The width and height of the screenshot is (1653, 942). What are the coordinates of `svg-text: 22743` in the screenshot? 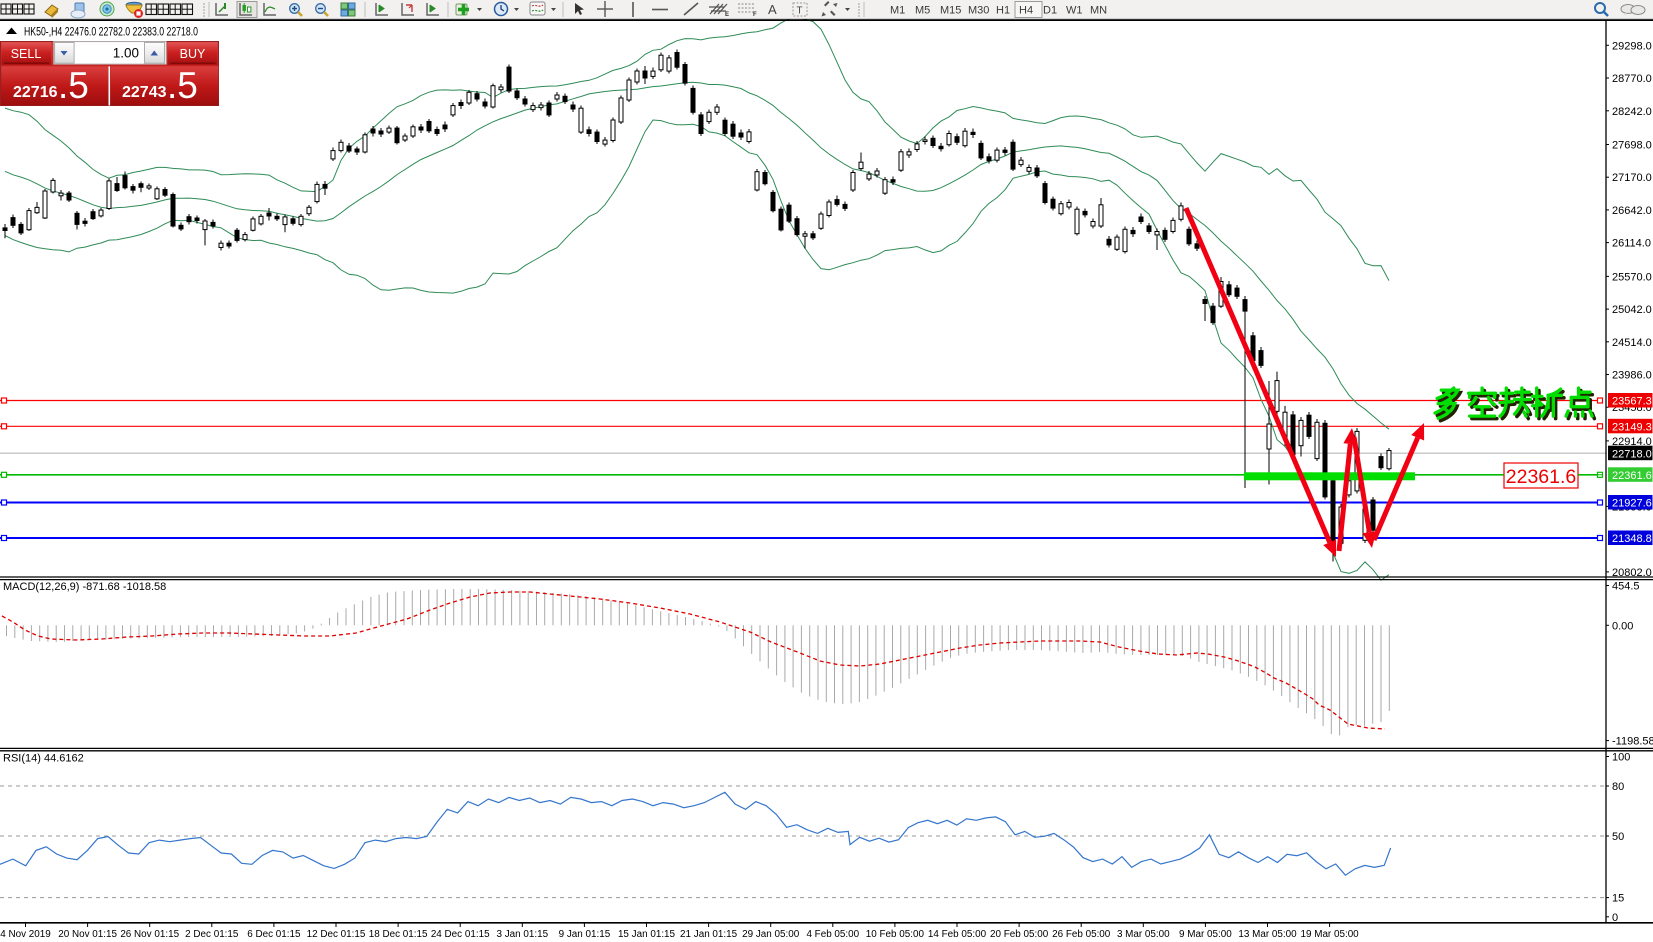 It's located at (144, 92).